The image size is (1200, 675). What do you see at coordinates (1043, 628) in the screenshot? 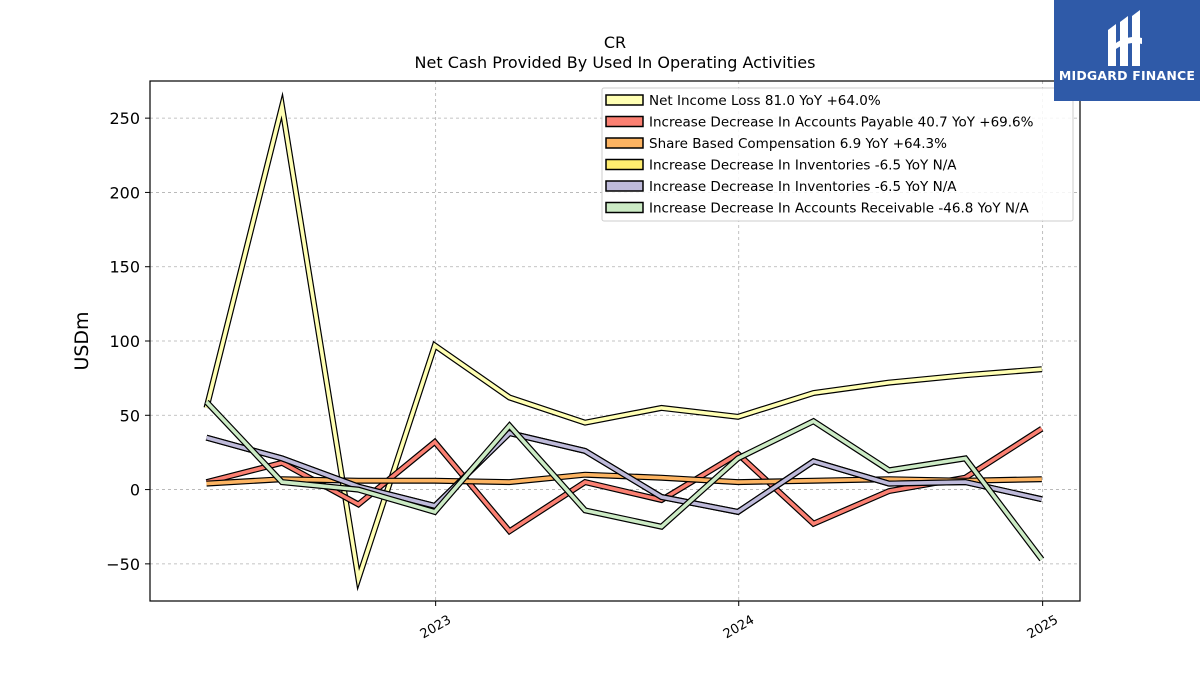
I see `x-tick-label: 2025` at bounding box center [1043, 628].